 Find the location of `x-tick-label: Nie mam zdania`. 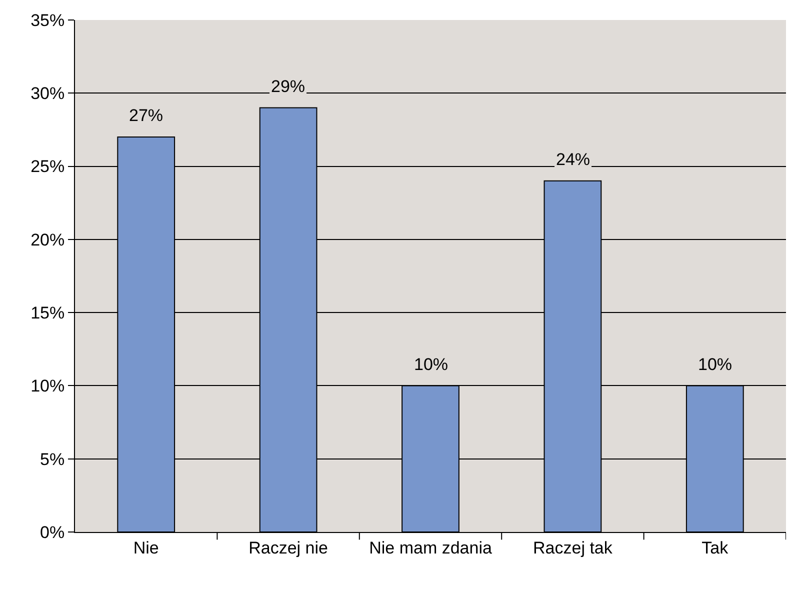

x-tick-label: Nie mam zdania is located at coordinates (430, 548).